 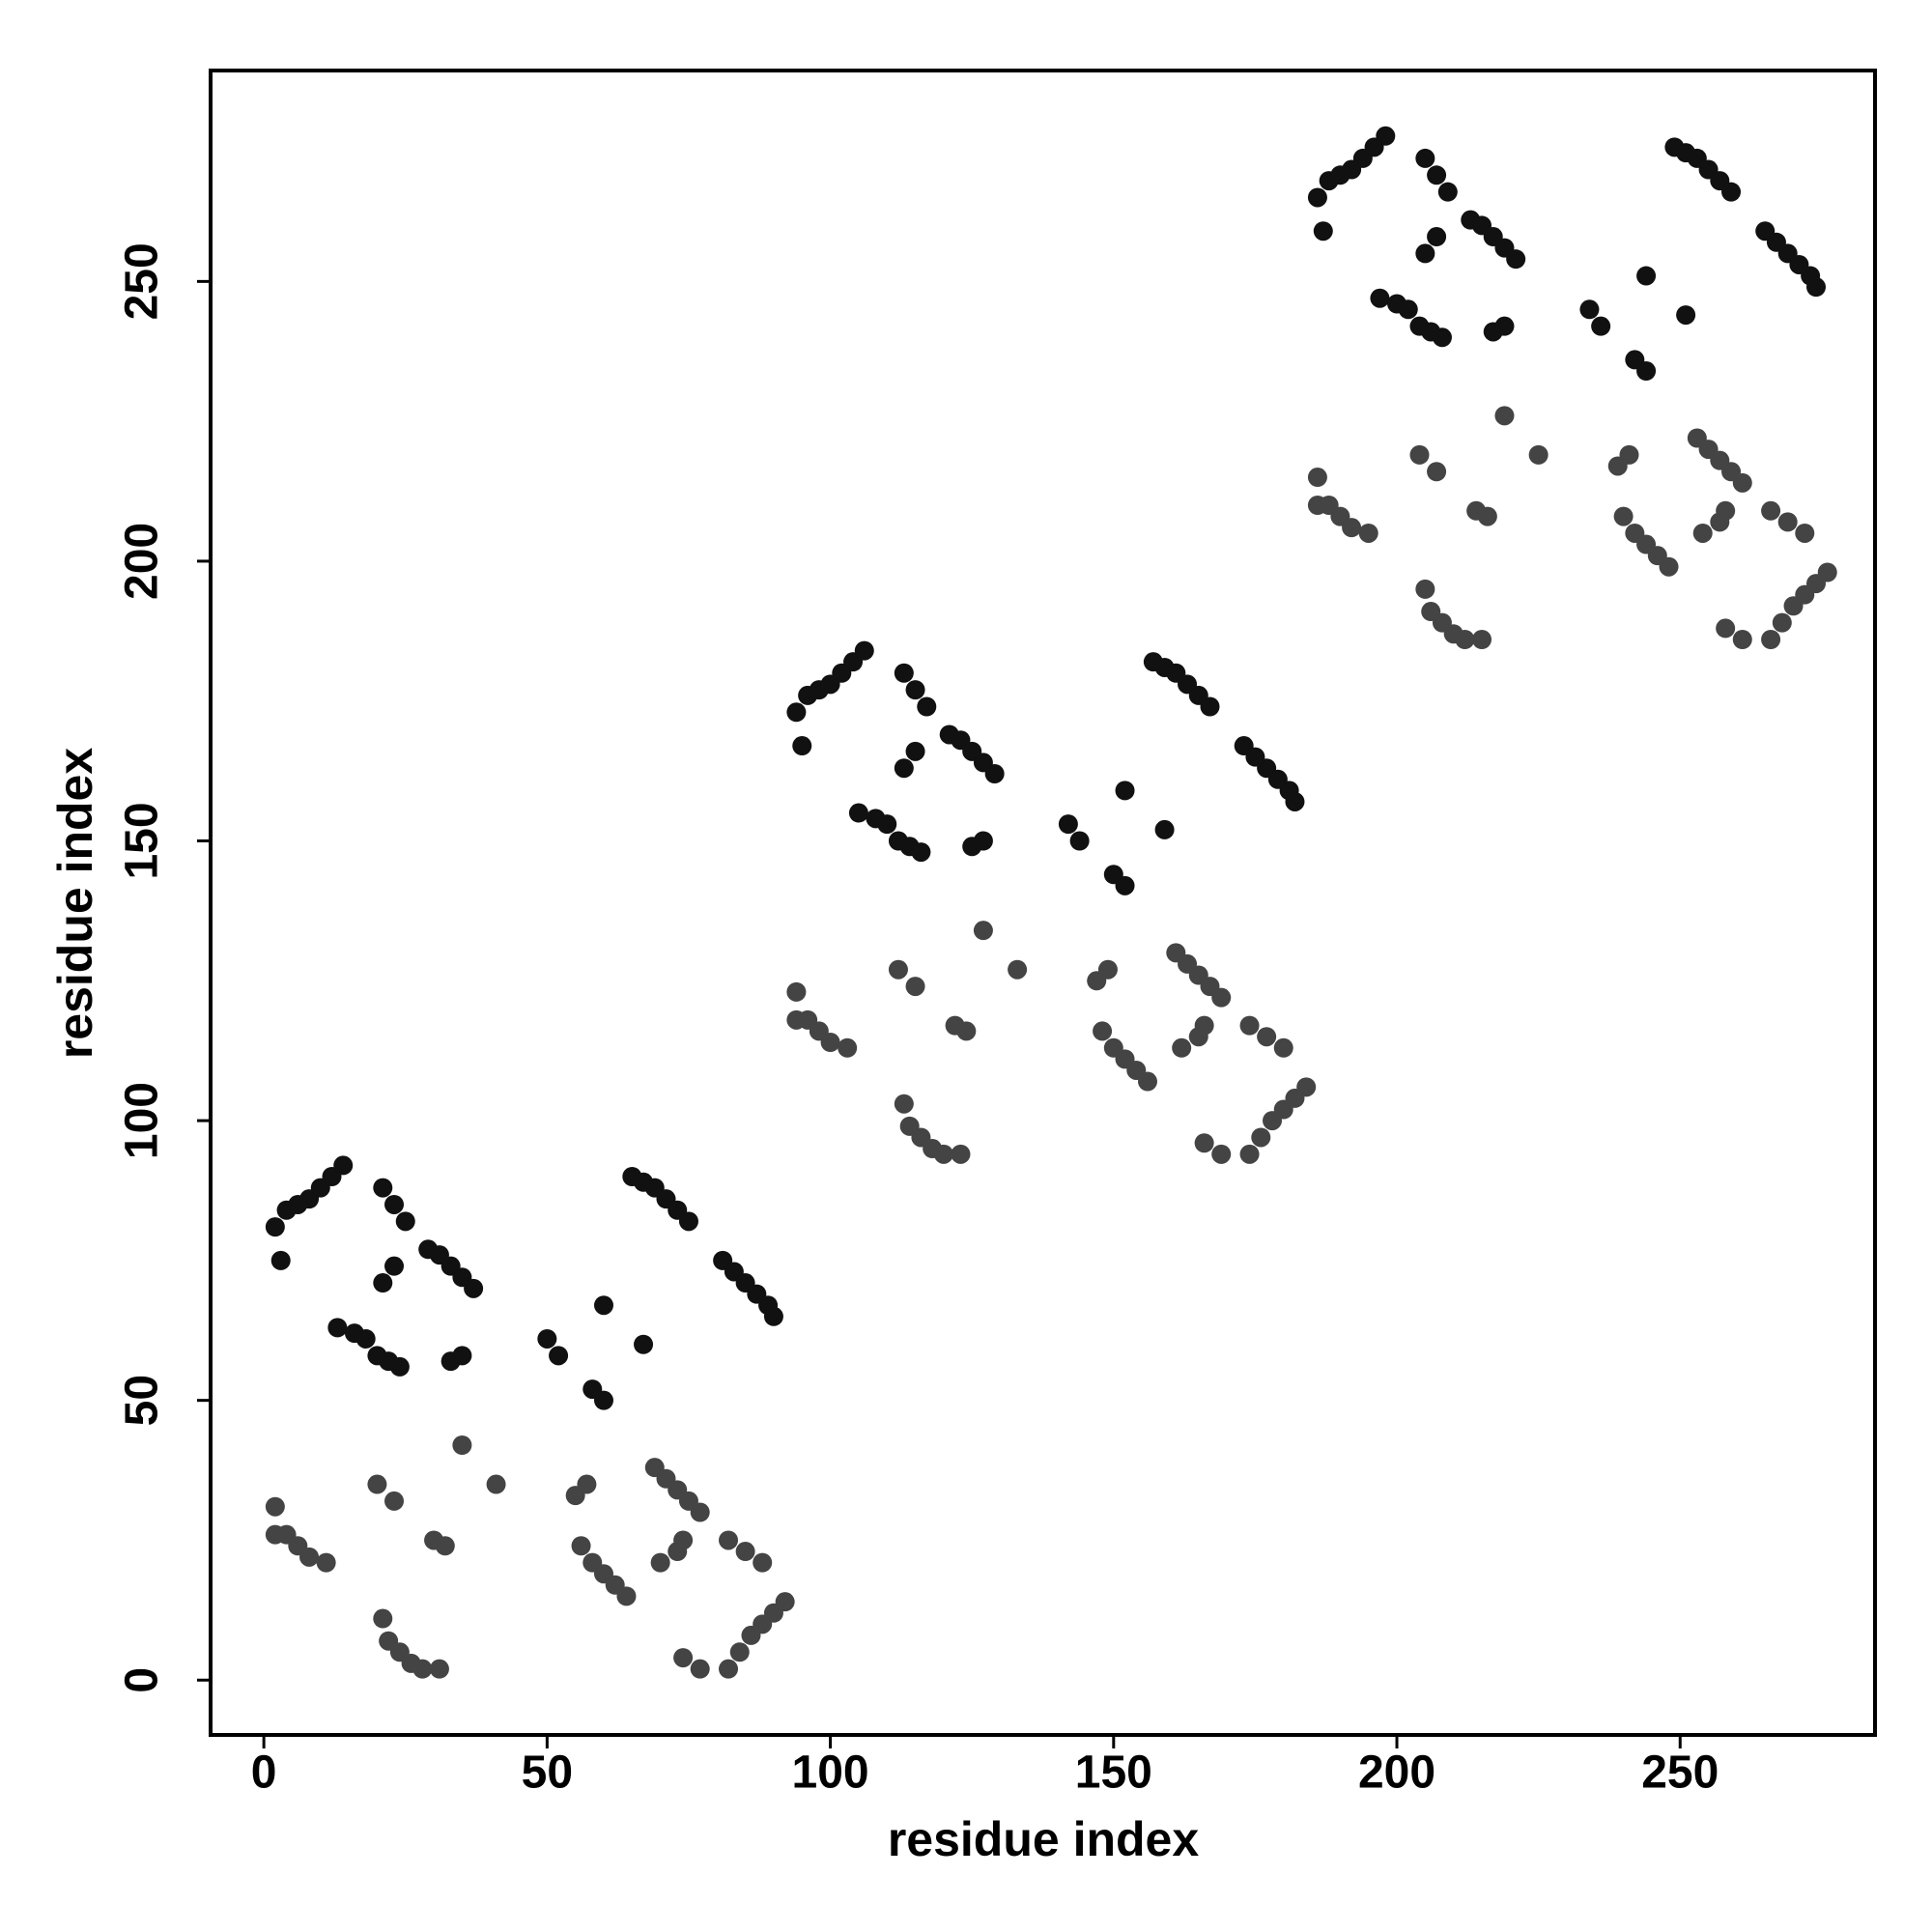 I want to click on x-axis-label: residue index, so click(x=1044, y=1839).